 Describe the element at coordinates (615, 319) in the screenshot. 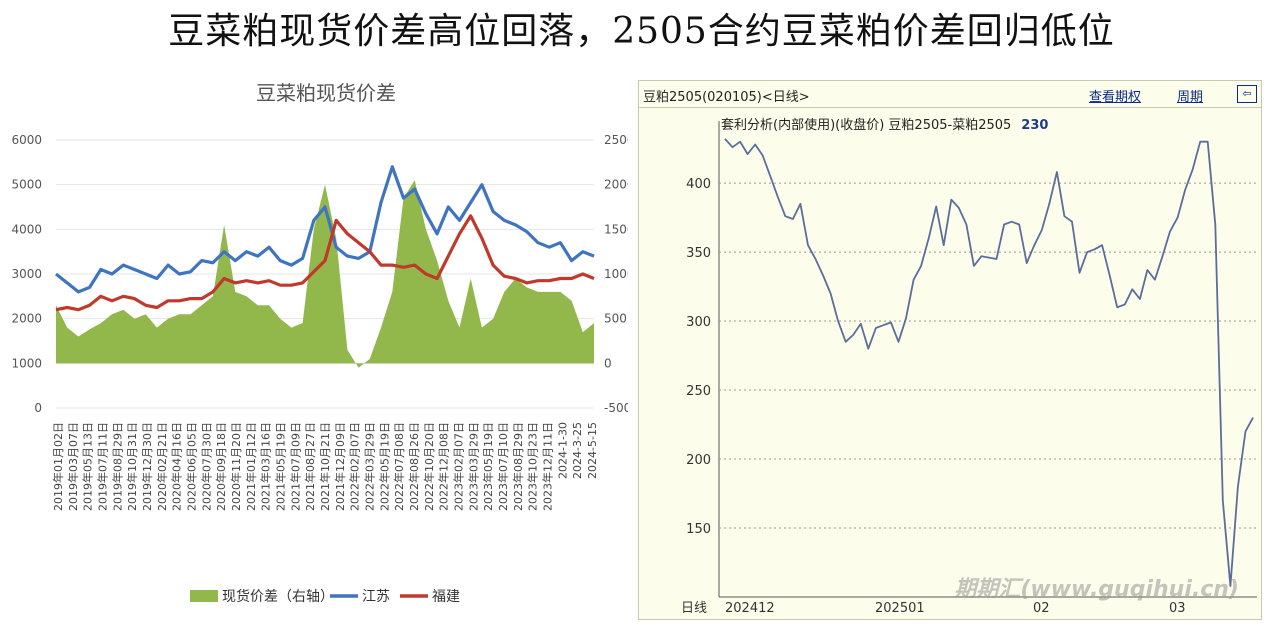

I see `y-right-tick-label: 500` at that location.